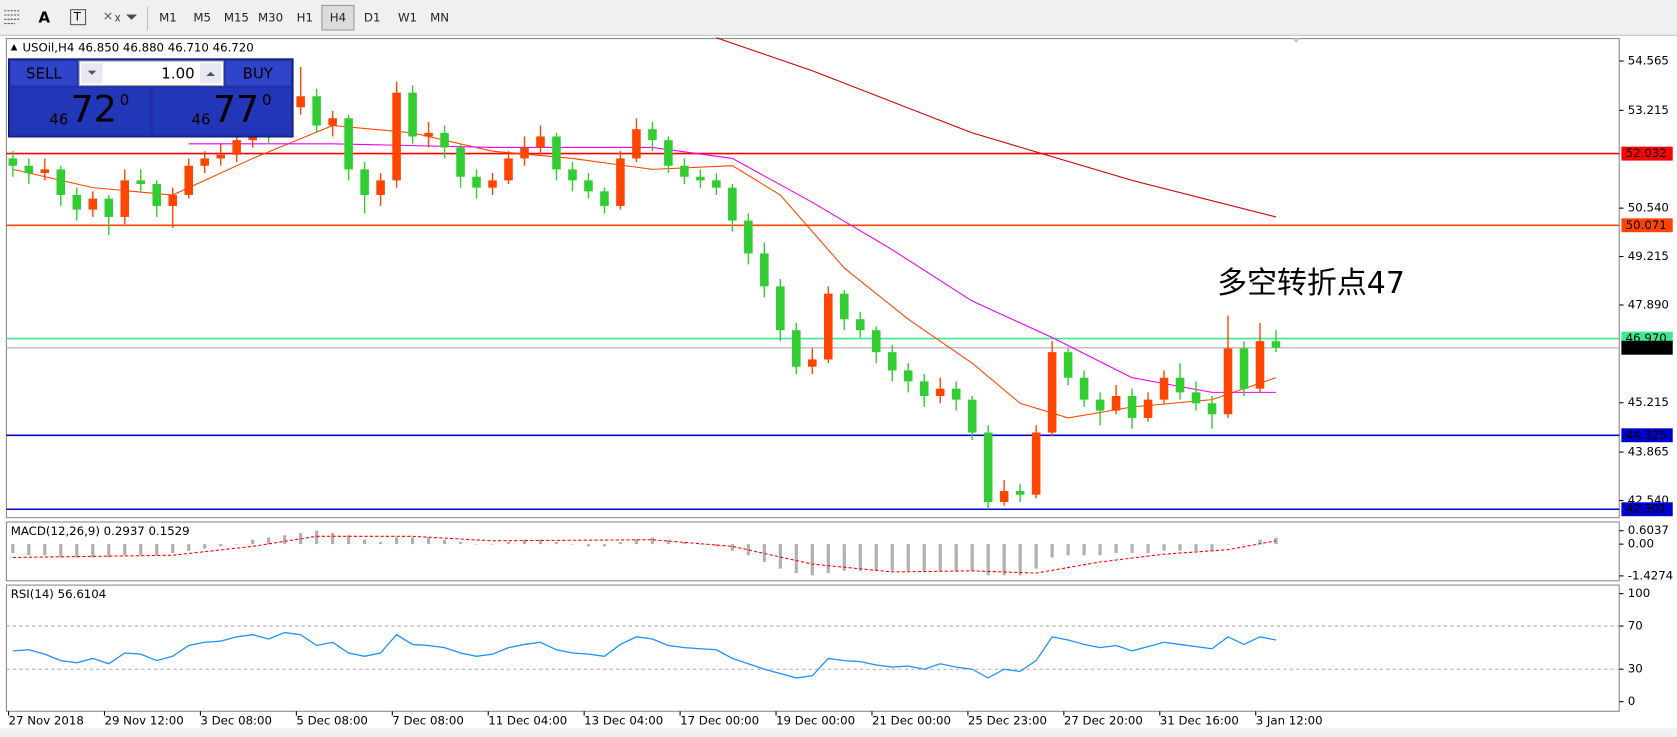  Describe the element at coordinates (1199, 720) in the screenshot. I see `x-tick-label: 31 Dec 16:00` at that location.